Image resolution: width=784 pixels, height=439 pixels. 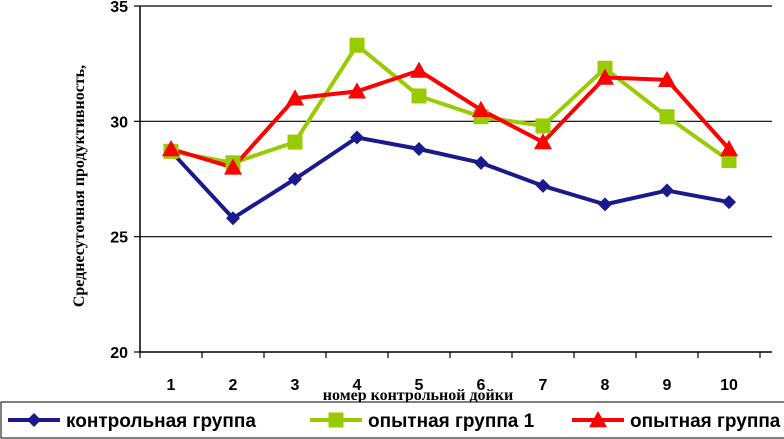 I want to click on y-tick-label: 35, so click(x=119, y=8).